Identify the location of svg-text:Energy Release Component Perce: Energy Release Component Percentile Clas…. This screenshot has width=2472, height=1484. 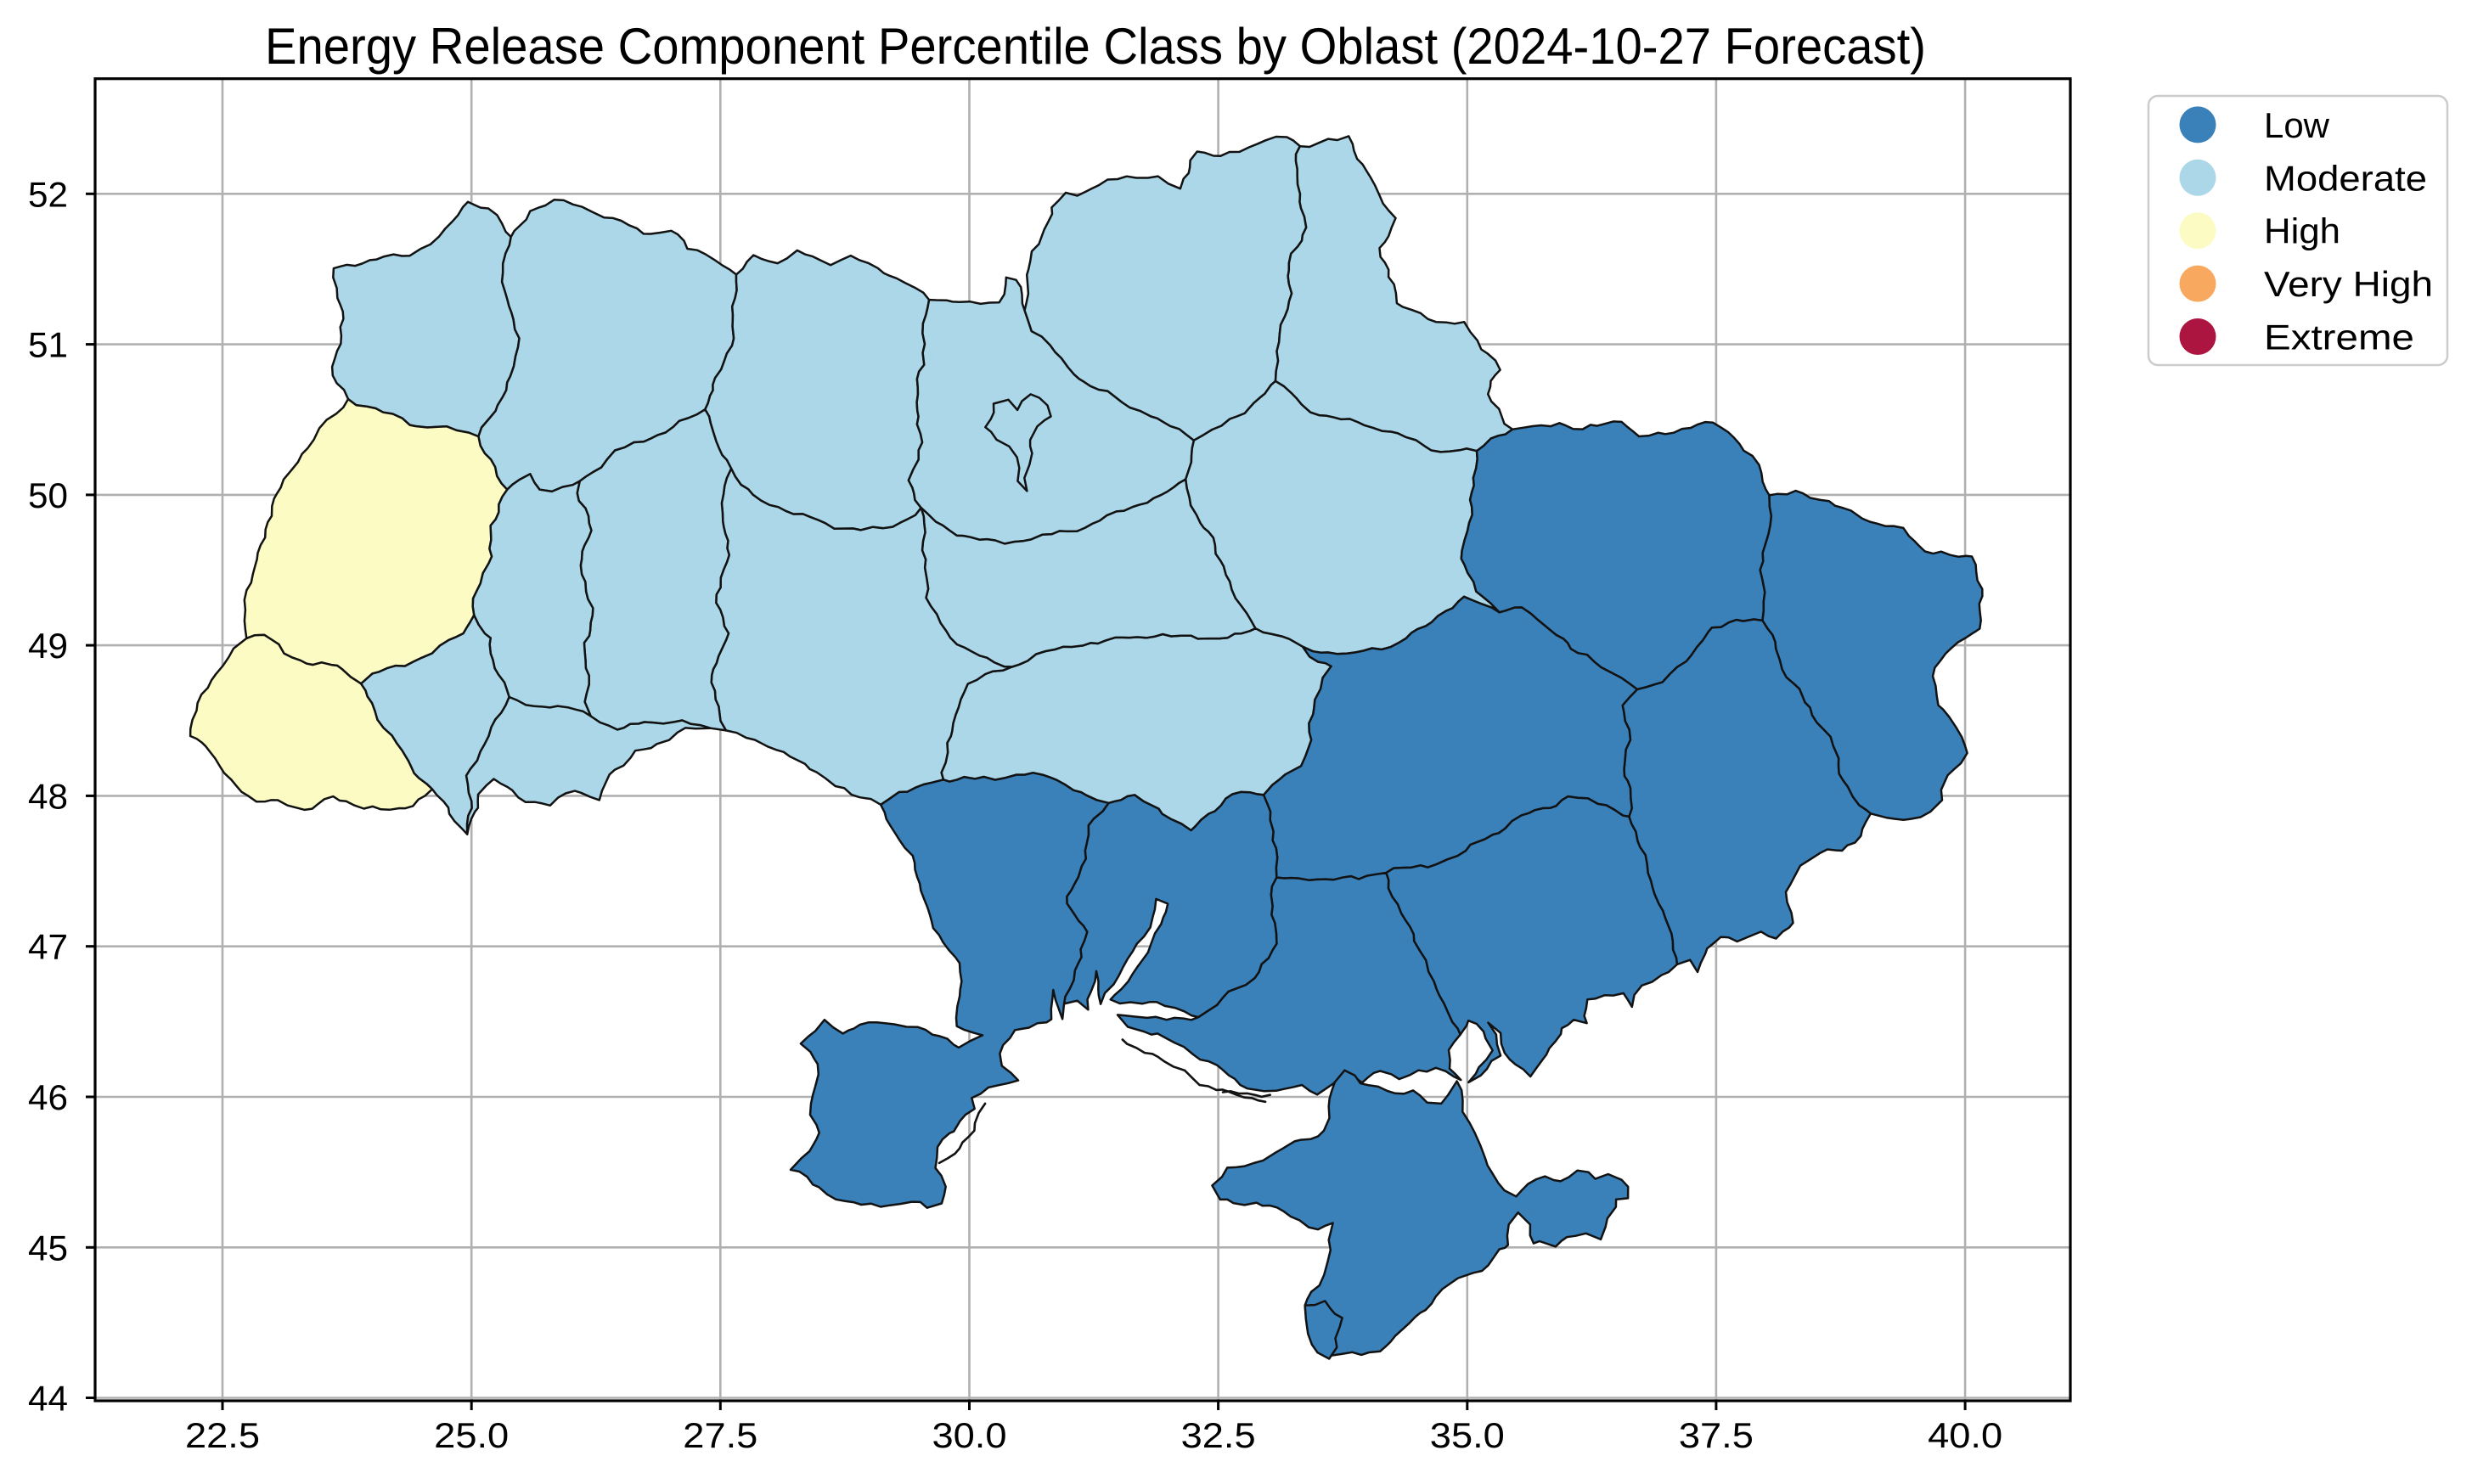
(1095, 46).